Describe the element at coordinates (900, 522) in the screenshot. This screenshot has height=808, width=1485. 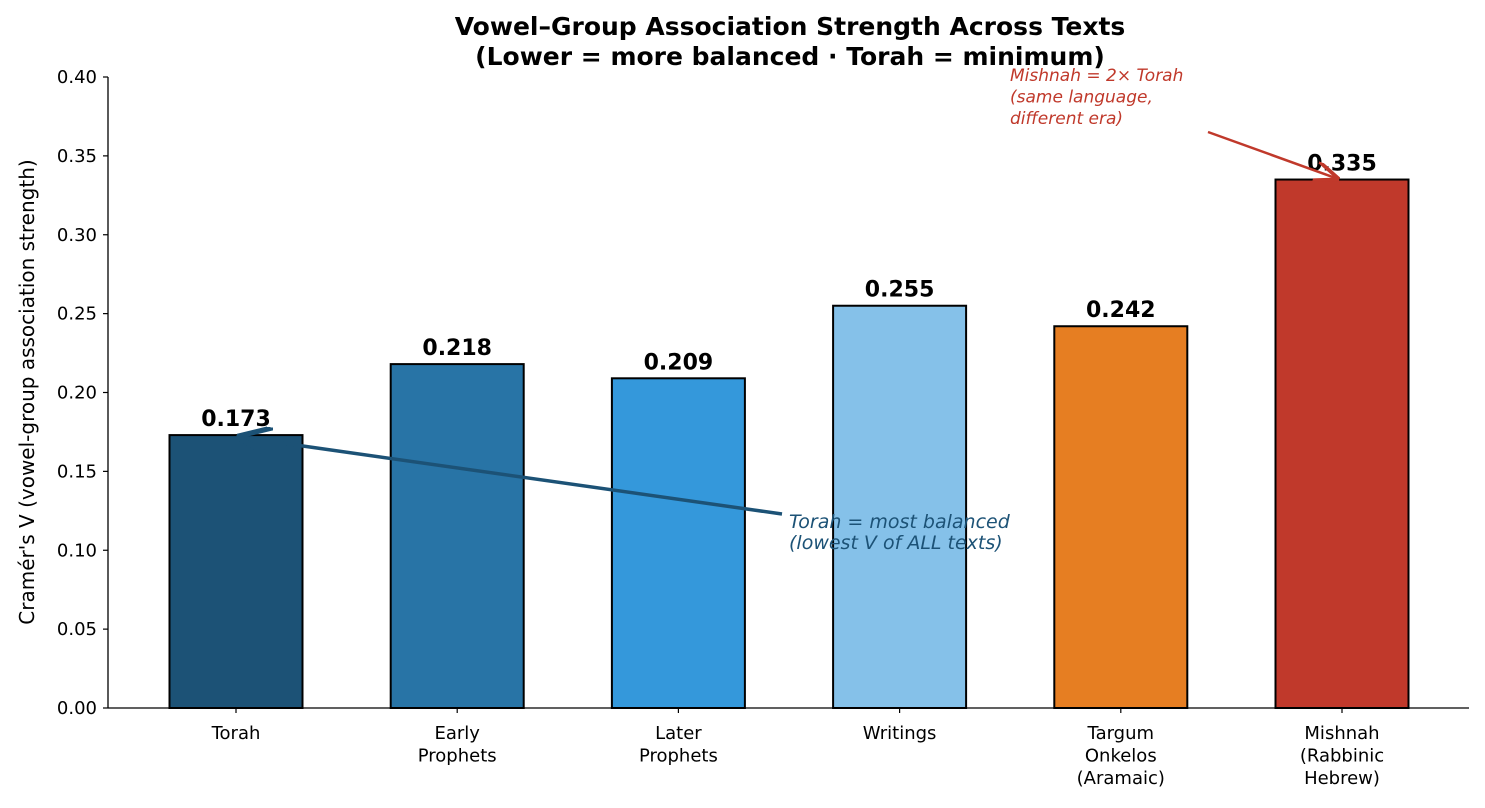
I see `torah-annotation-text: Torah = most balanced` at that location.